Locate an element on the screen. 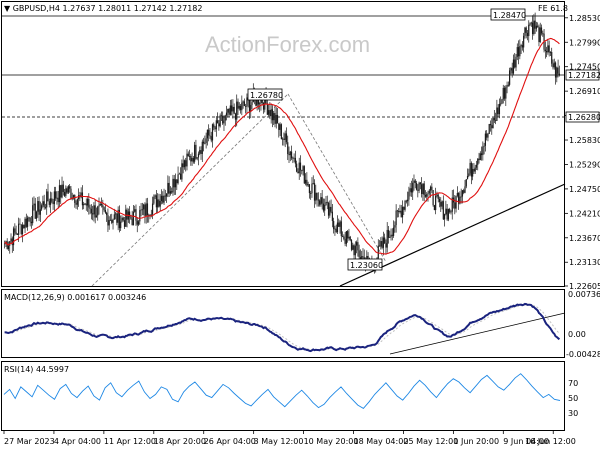 This screenshot has height=450, width=600. label-box-high-jun is located at coordinates (508, 14).